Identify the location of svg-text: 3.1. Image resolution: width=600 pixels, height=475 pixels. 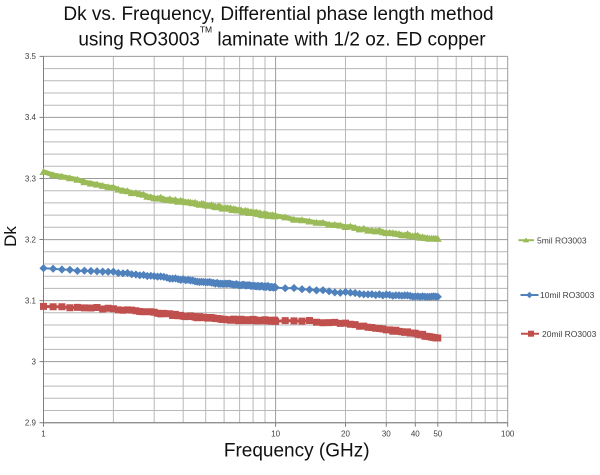
(31, 300).